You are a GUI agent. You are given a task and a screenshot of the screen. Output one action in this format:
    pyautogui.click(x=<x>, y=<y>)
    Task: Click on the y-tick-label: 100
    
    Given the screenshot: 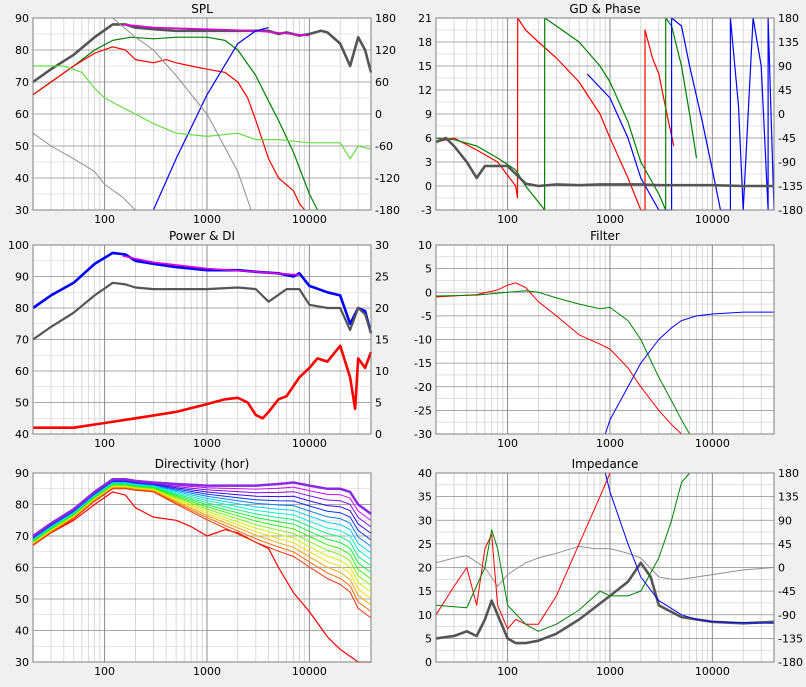 What is the action you would take?
    pyautogui.click(x=18, y=245)
    